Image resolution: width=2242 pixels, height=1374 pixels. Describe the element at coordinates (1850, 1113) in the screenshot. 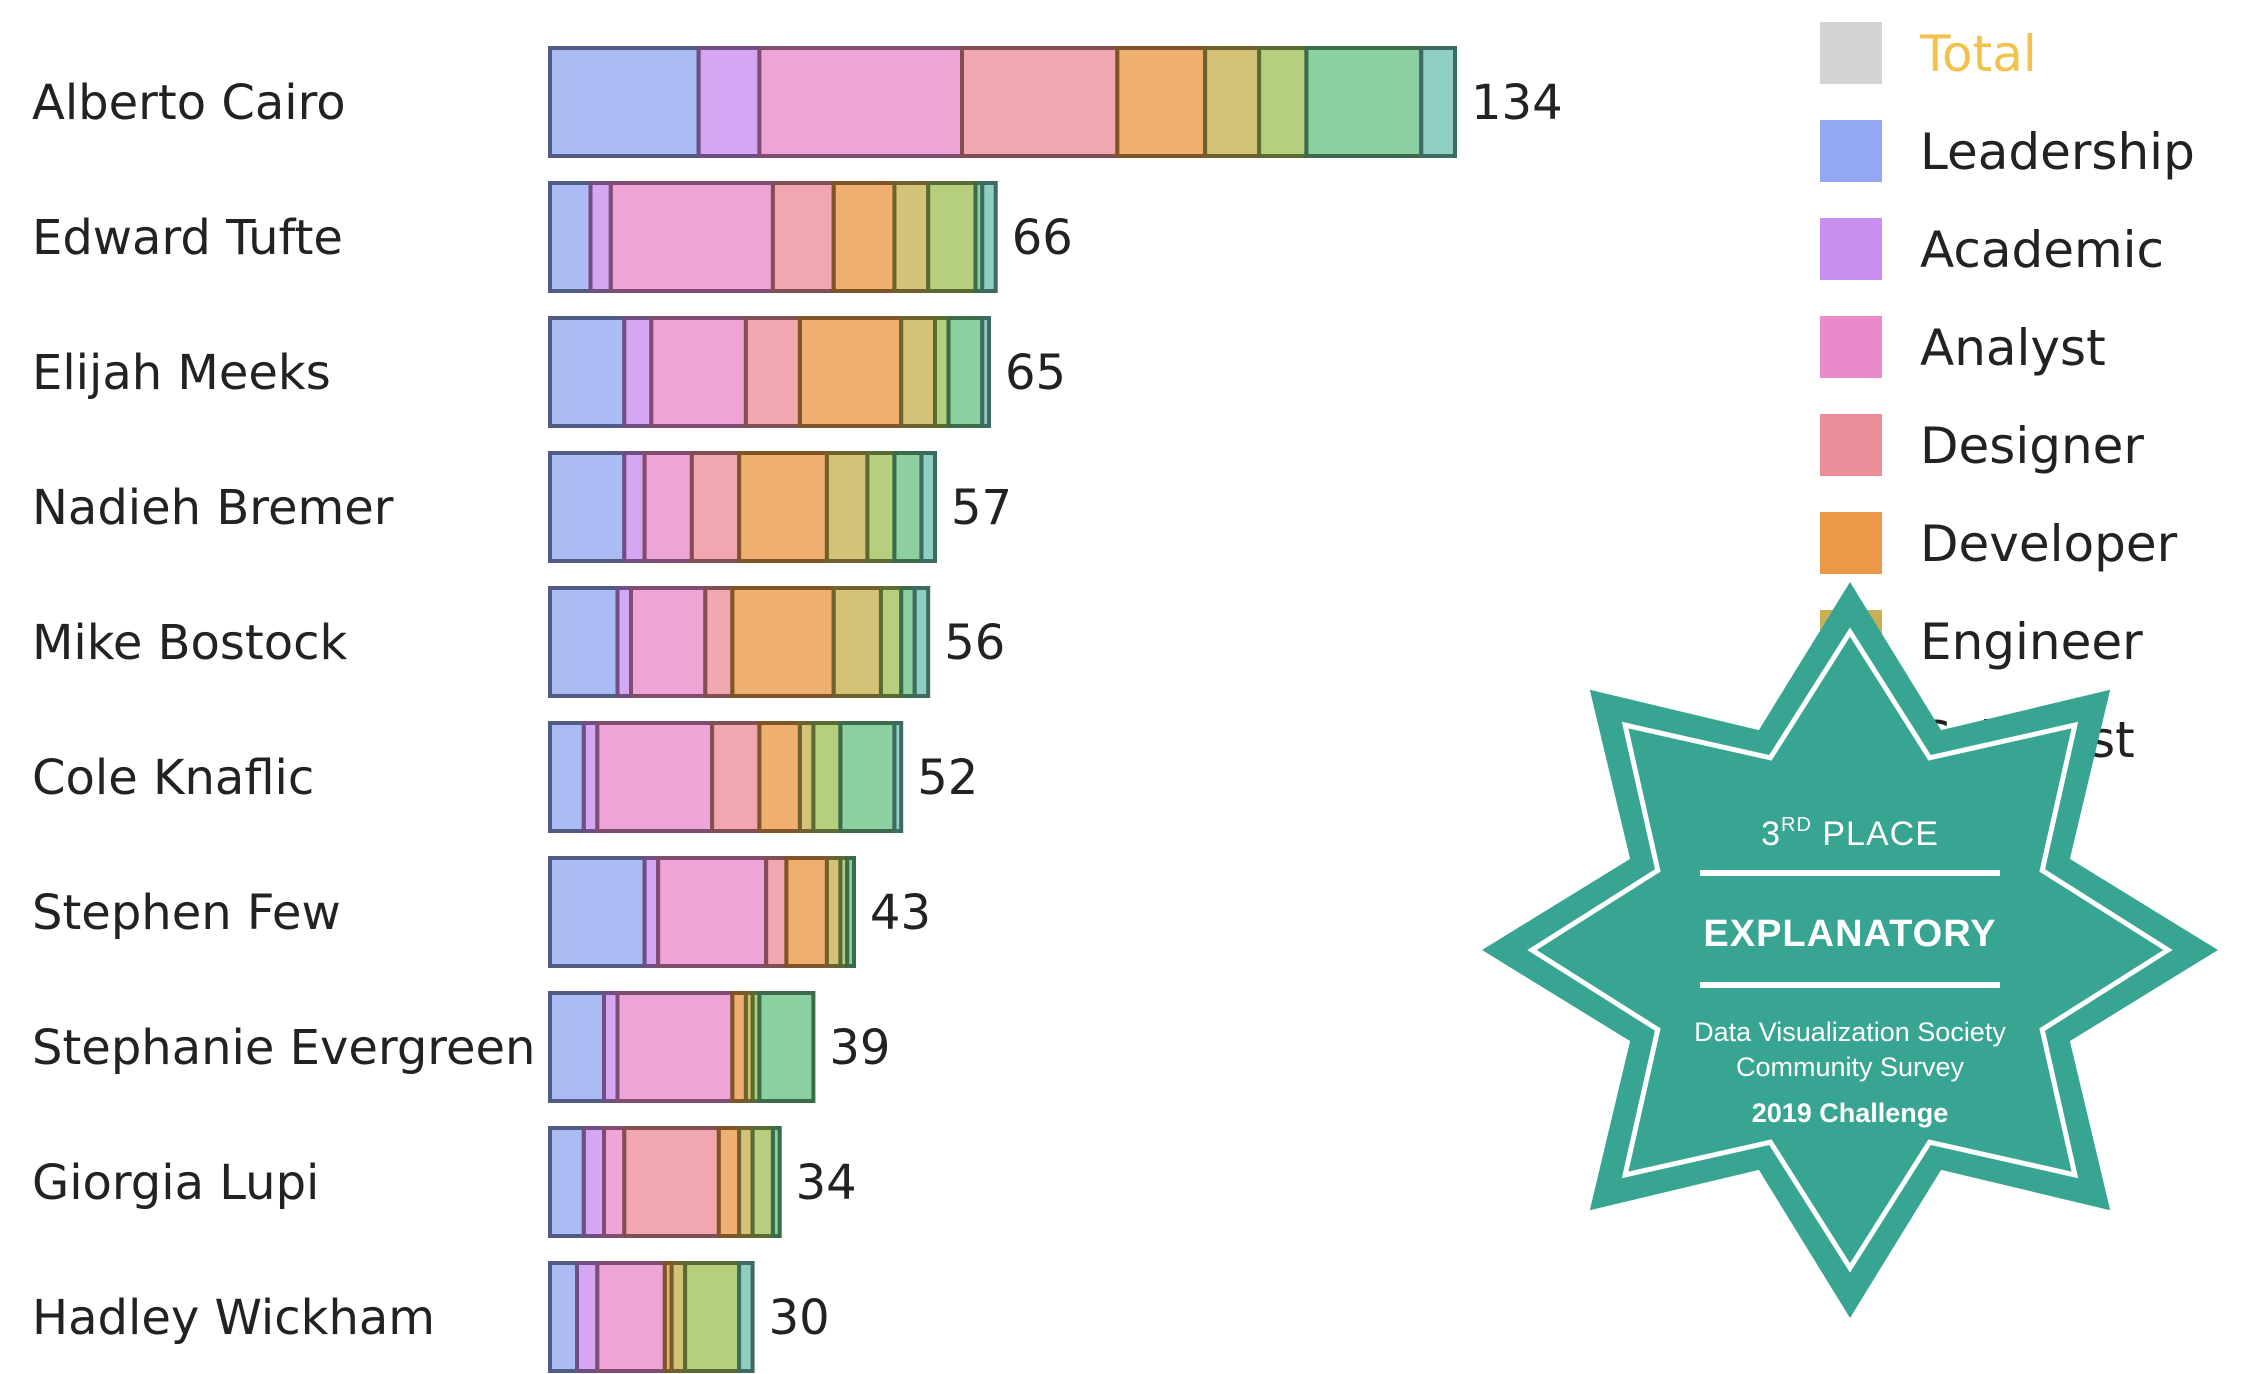

I see `badge-year-text: 2019 Challenge` at that location.